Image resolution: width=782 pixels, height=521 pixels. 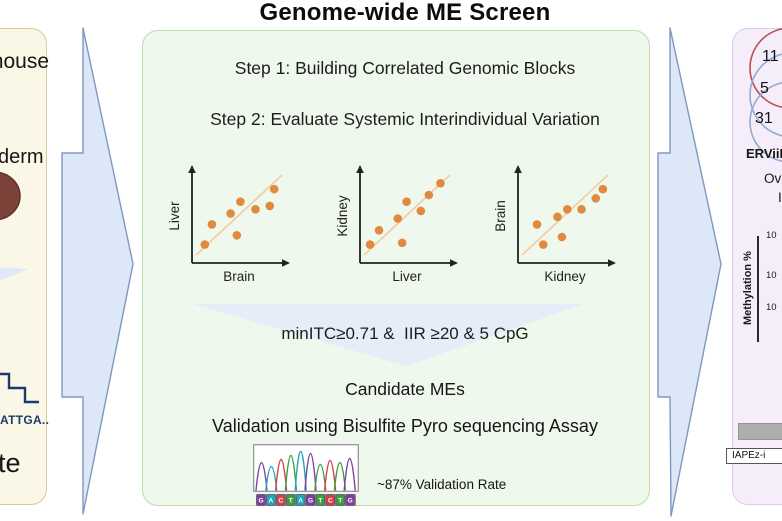 I want to click on genome-track-bar, so click(x=760, y=431).